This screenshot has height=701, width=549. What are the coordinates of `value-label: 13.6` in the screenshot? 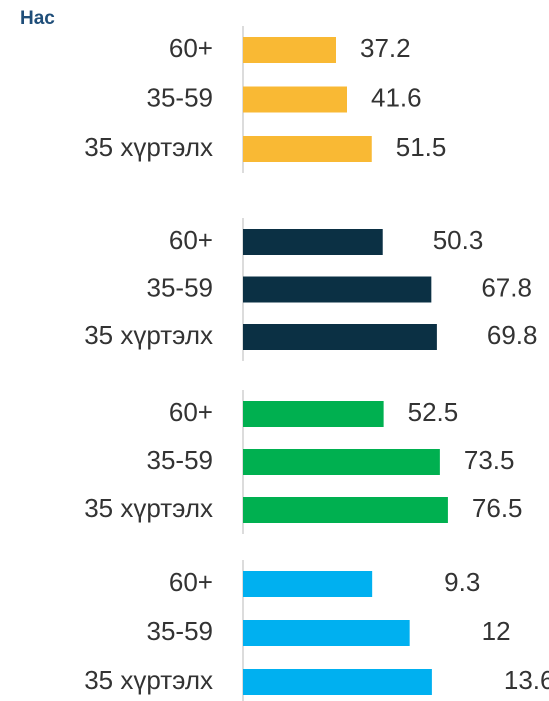 It's located at (526, 680).